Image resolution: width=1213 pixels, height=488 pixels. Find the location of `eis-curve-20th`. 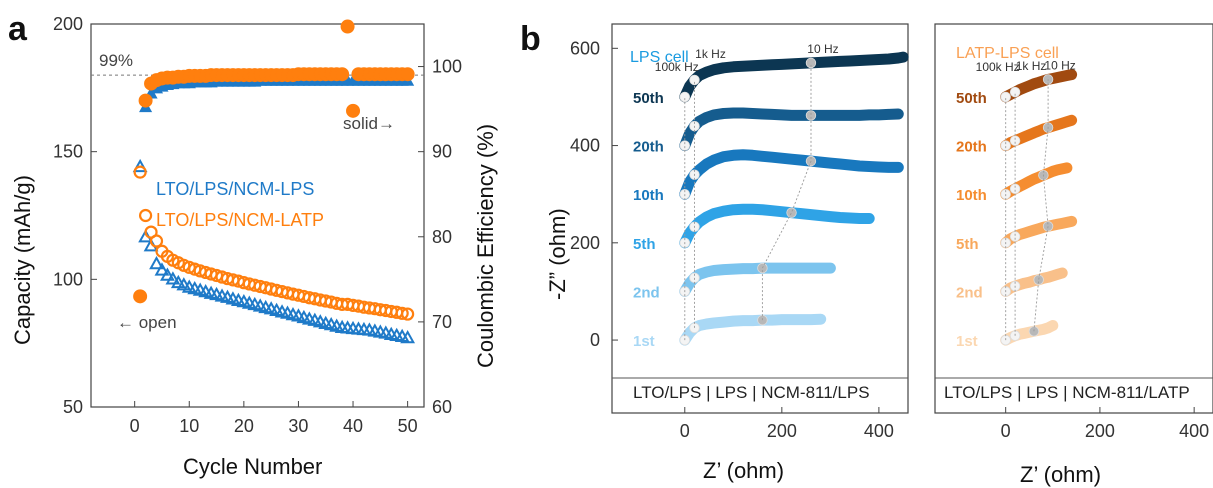

eis-curve-20th is located at coordinates (791, 129).